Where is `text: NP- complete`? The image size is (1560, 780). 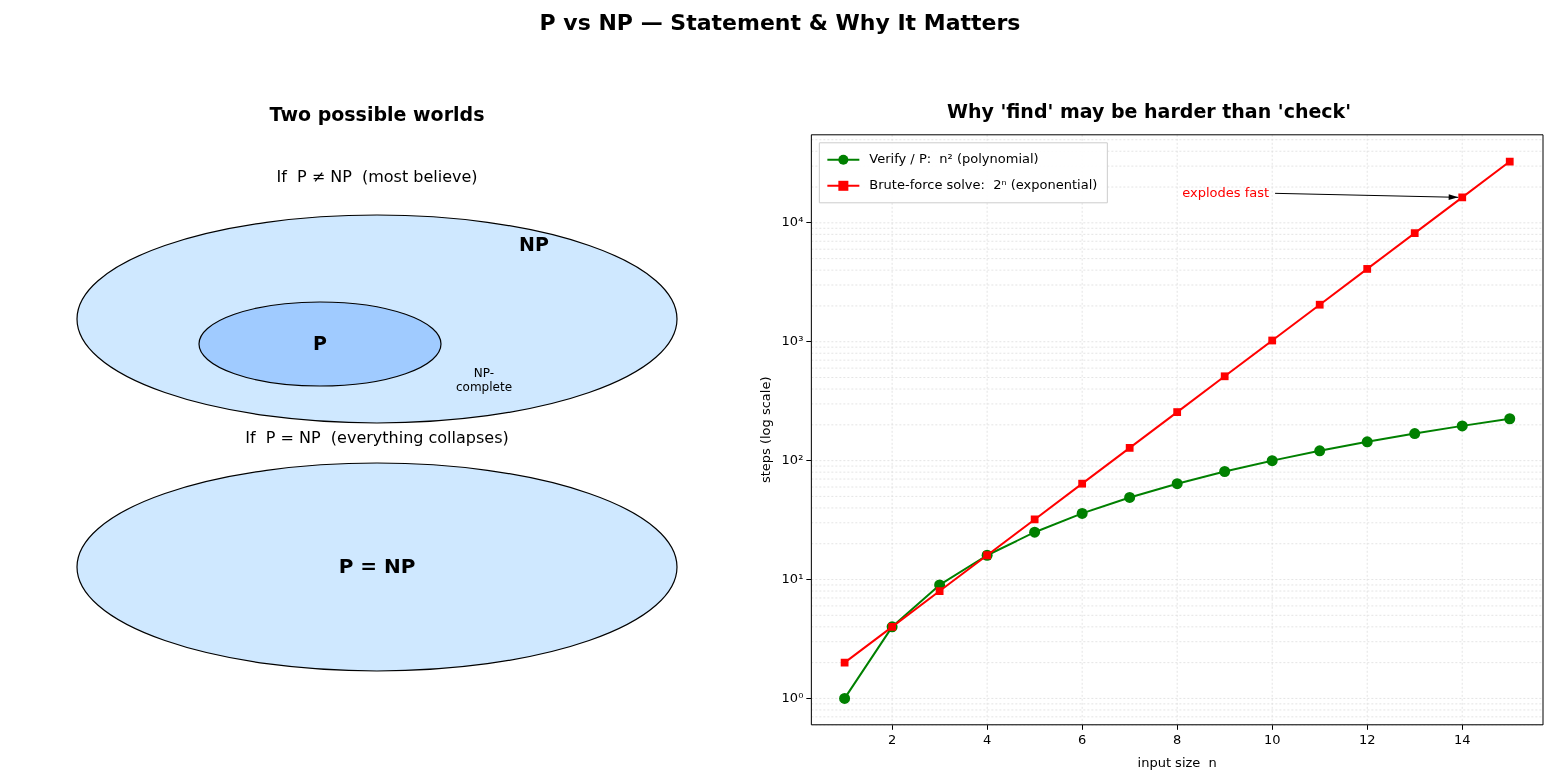 text: NP- complete is located at coordinates (484, 380).